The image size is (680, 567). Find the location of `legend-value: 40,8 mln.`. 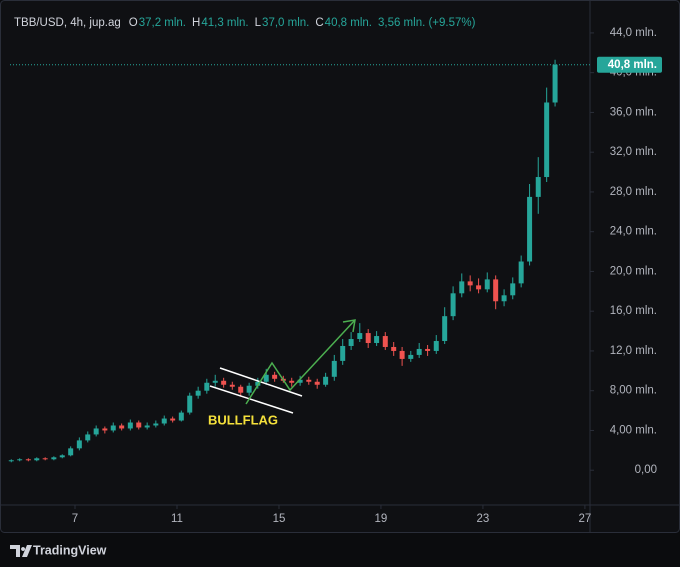

legend-value: 40,8 mln. is located at coordinates (348, 23).